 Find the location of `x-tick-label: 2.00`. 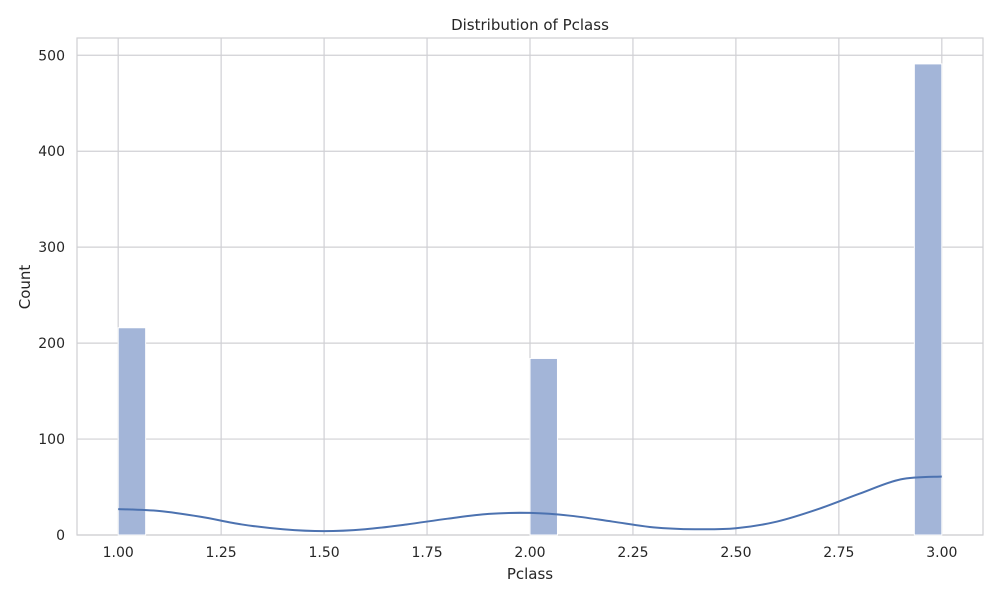

x-tick-label: 2.00 is located at coordinates (529, 553).